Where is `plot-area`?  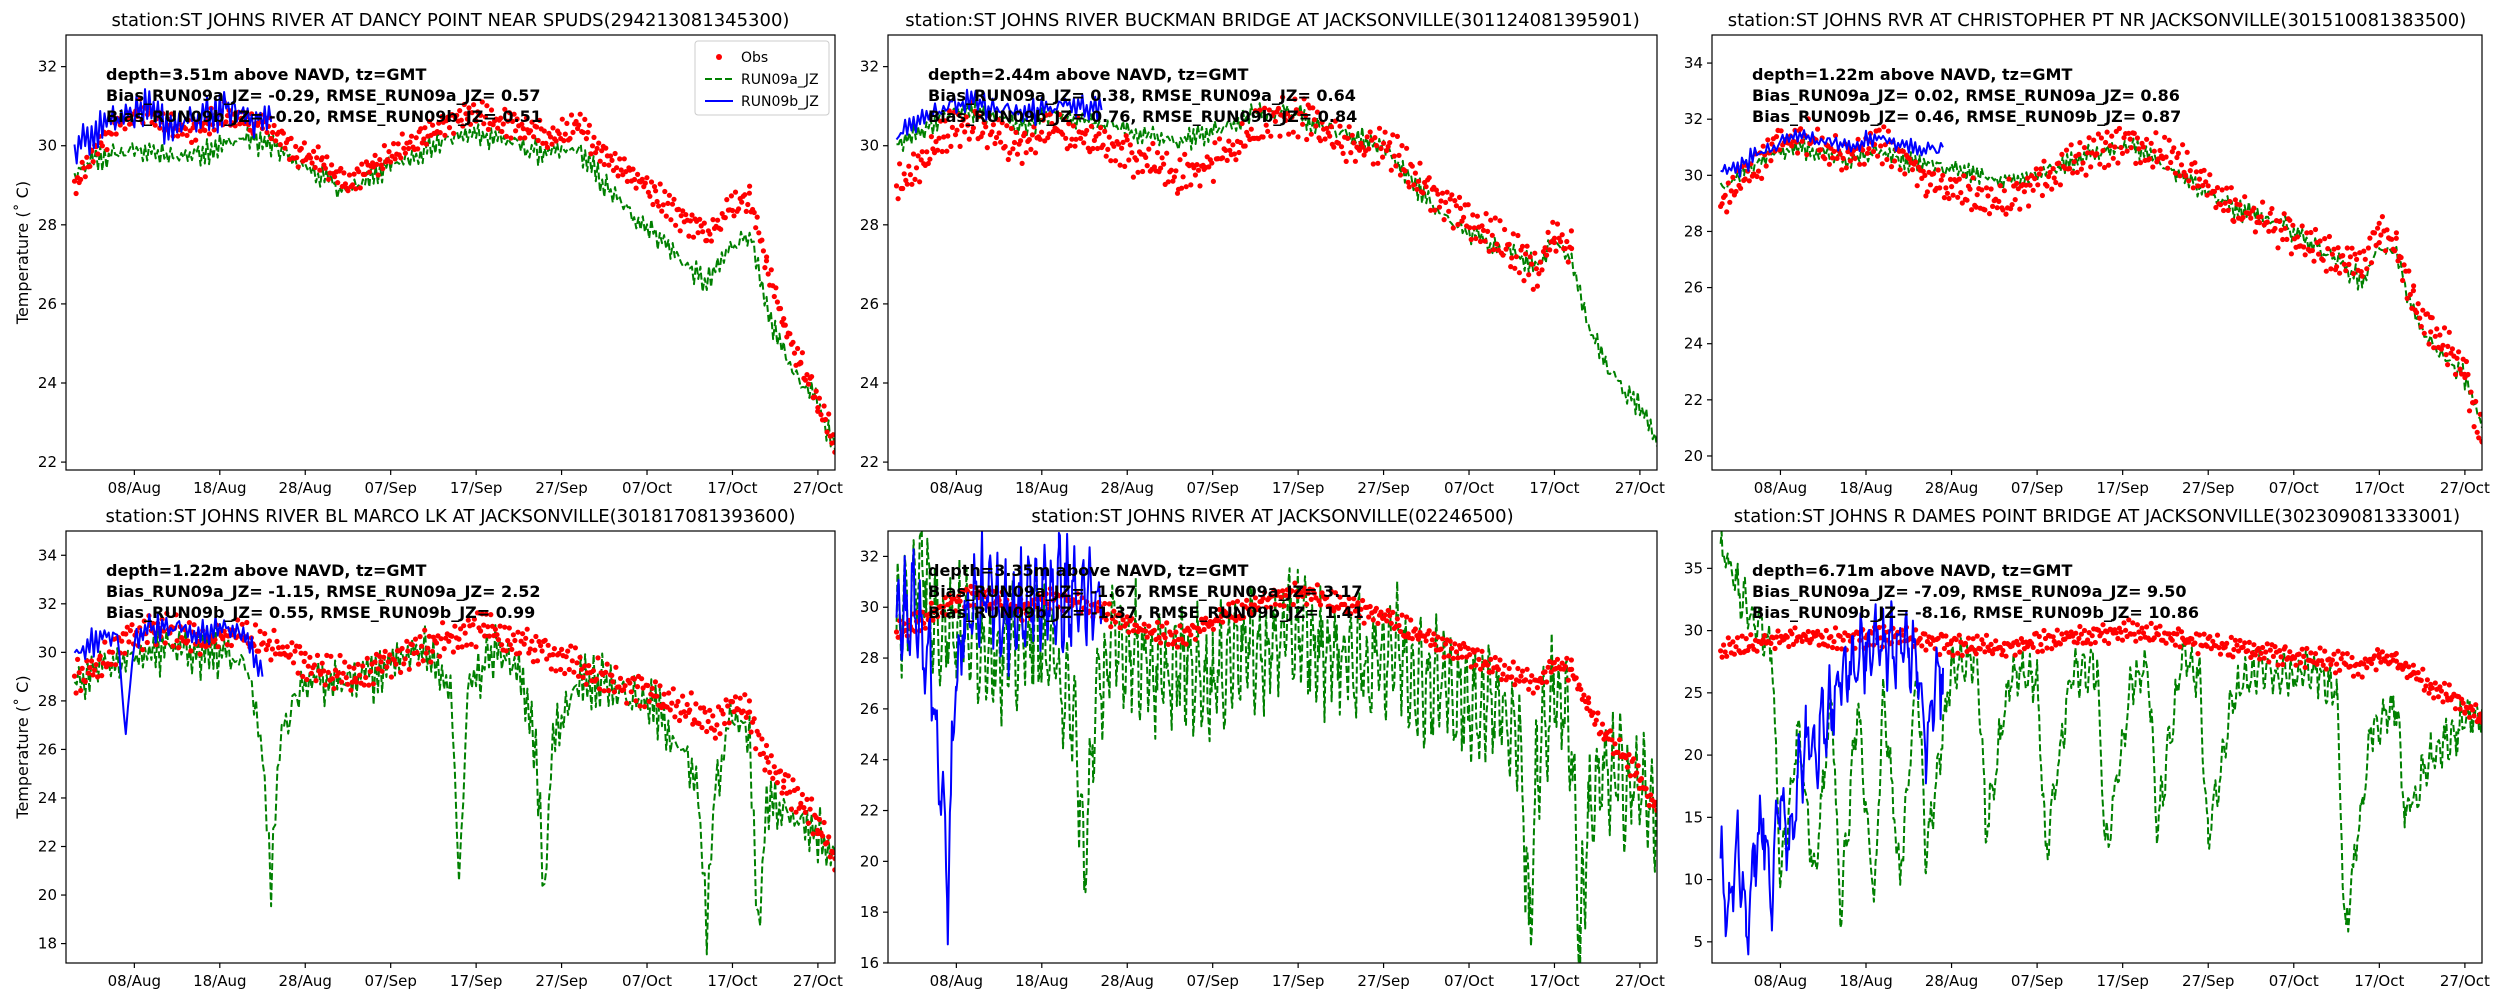
plot-area is located at coordinates (1275, 267).